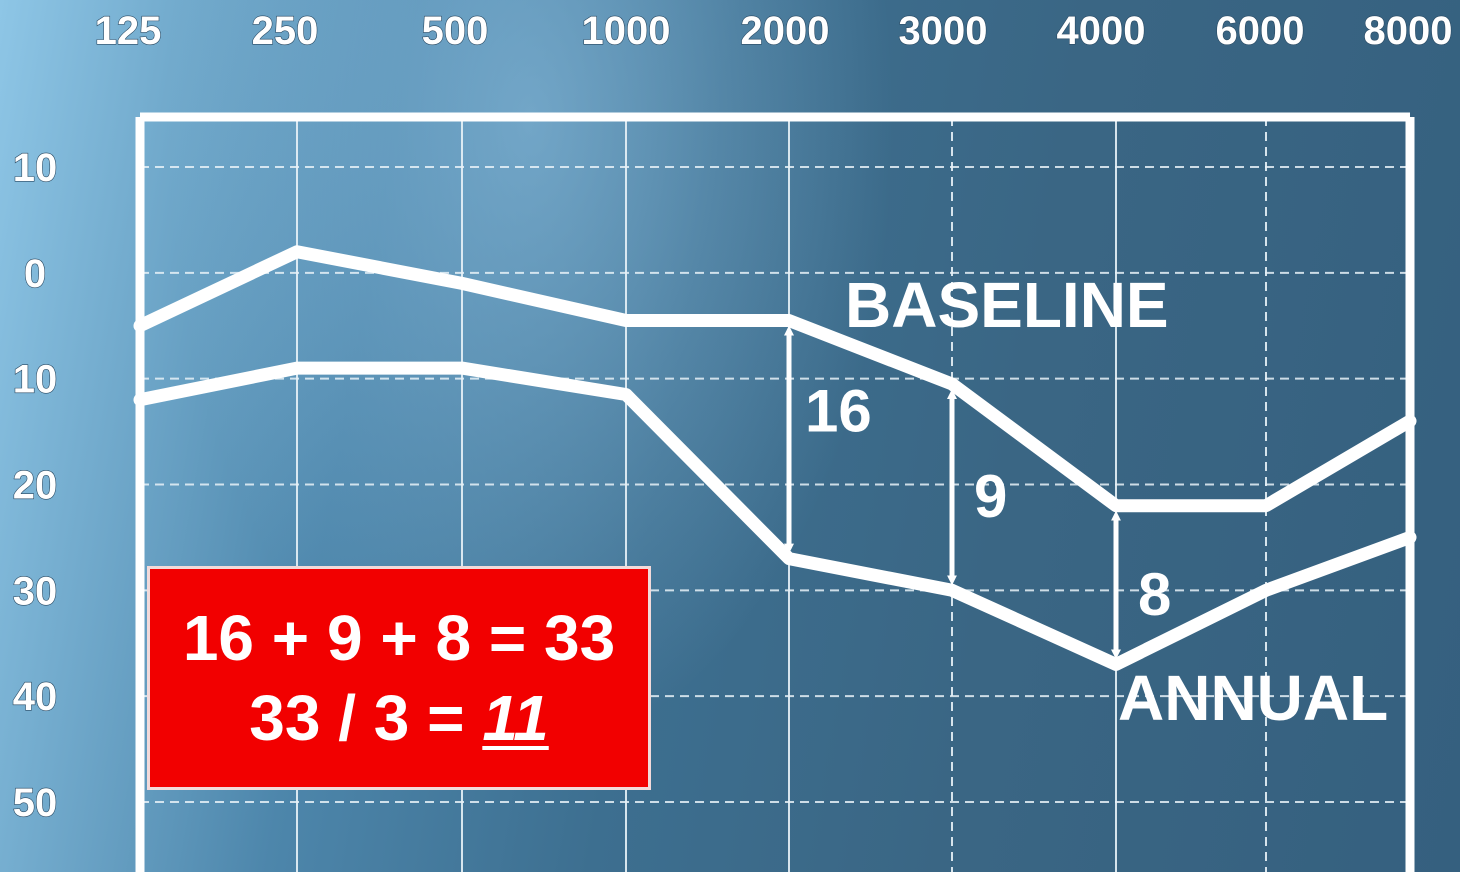  I want to click on y-tick-label-4: 30, so click(35, 591).